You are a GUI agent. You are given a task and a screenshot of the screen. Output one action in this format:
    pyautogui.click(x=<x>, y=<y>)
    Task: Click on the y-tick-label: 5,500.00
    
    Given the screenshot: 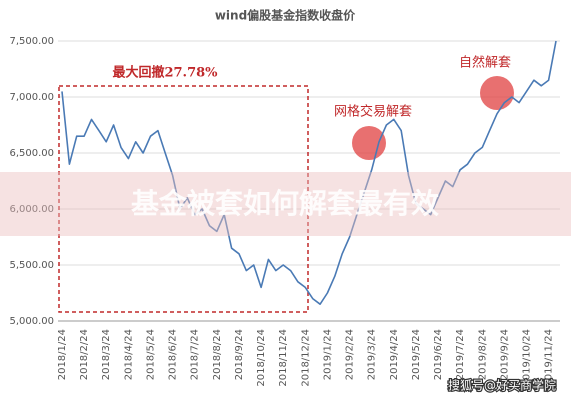 What is the action you would take?
    pyautogui.click(x=31, y=265)
    